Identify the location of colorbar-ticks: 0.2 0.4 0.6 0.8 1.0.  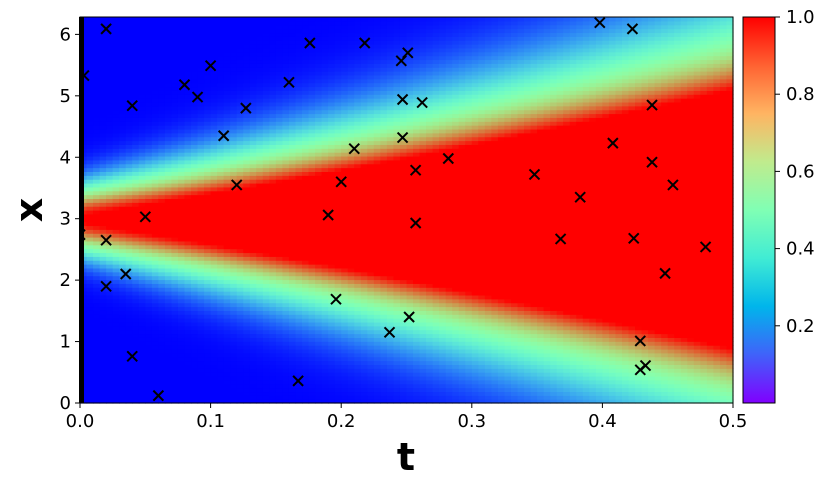
(795, 172).